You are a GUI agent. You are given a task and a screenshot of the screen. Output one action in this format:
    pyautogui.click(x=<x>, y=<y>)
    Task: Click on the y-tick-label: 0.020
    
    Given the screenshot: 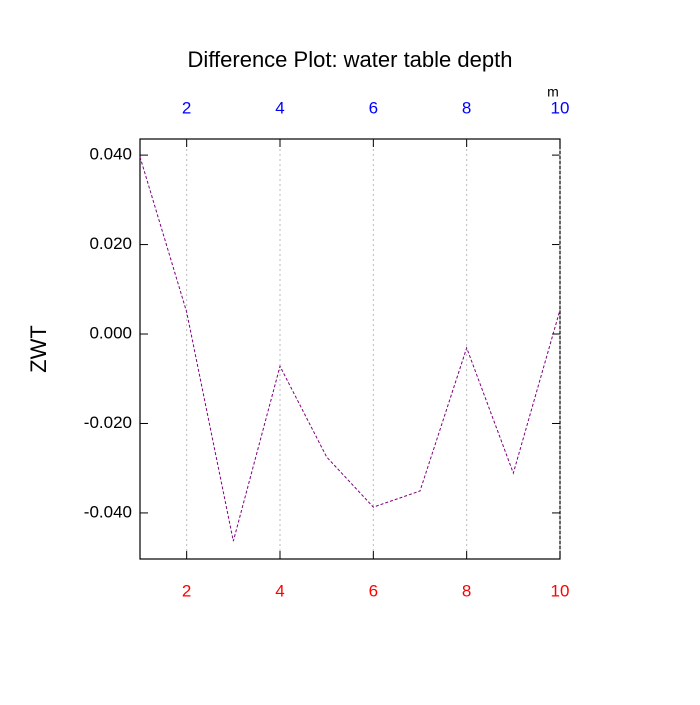 What is the action you would take?
    pyautogui.click(x=110, y=243)
    